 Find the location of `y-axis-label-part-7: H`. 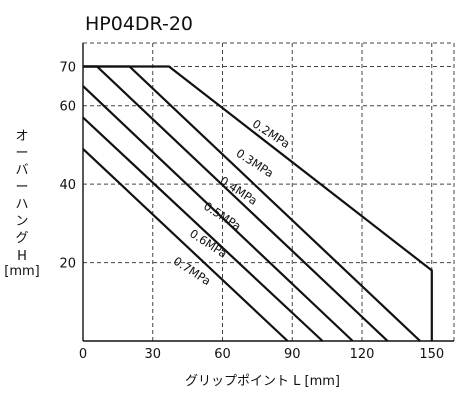

y-axis-label-part-7: H is located at coordinates (22, 256).